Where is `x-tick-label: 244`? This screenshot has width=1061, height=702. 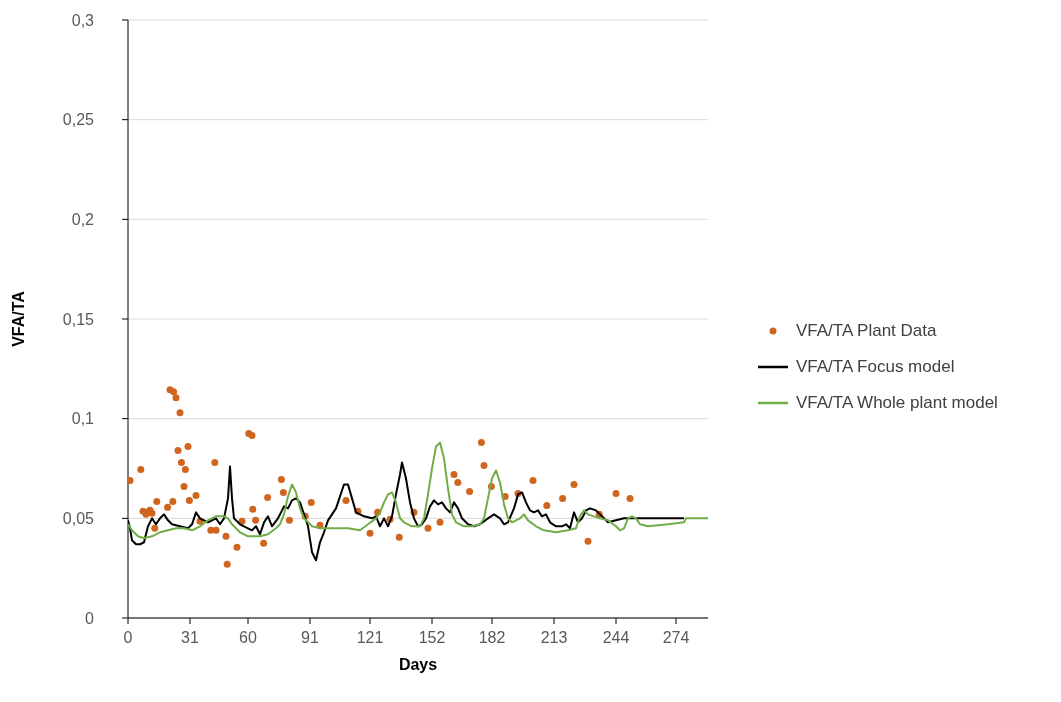
x-tick-label: 244 is located at coordinates (616, 638).